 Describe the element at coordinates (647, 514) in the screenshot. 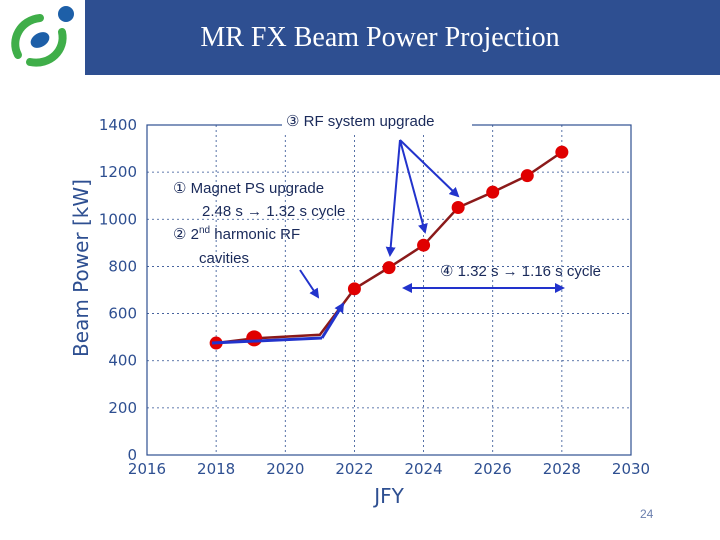

I see `page-number: 24` at that location.